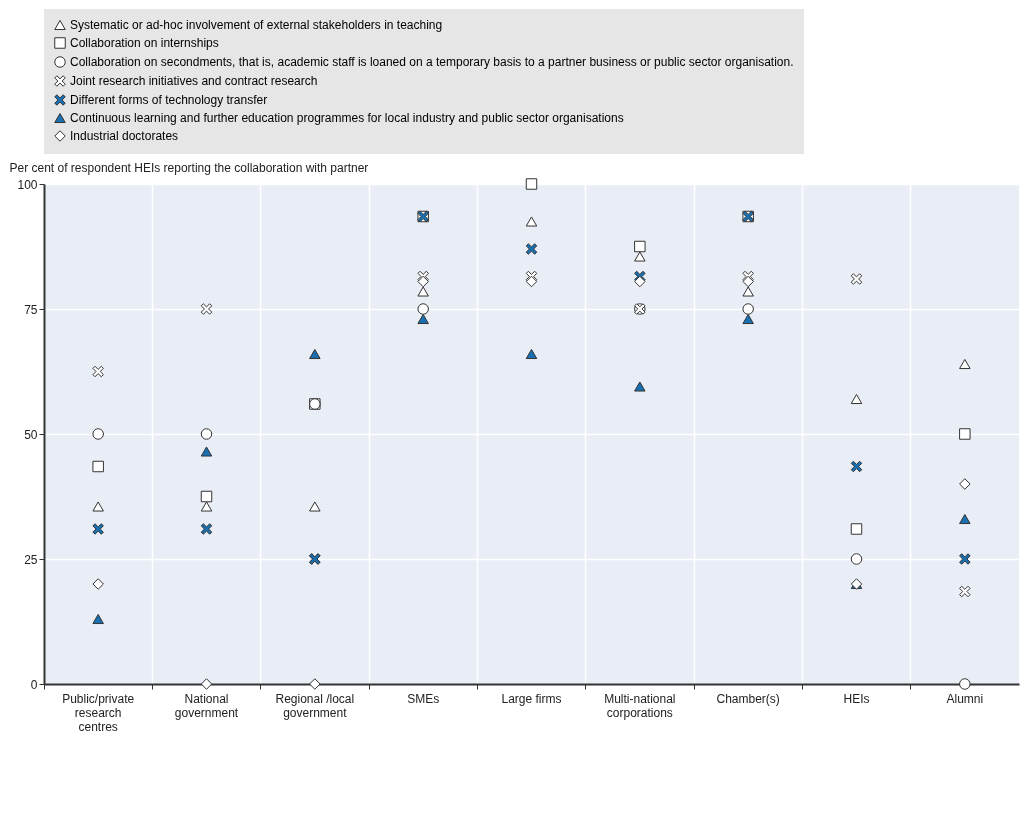  I want to click on x-tick-label: Chamber(s), so click(748, 698).